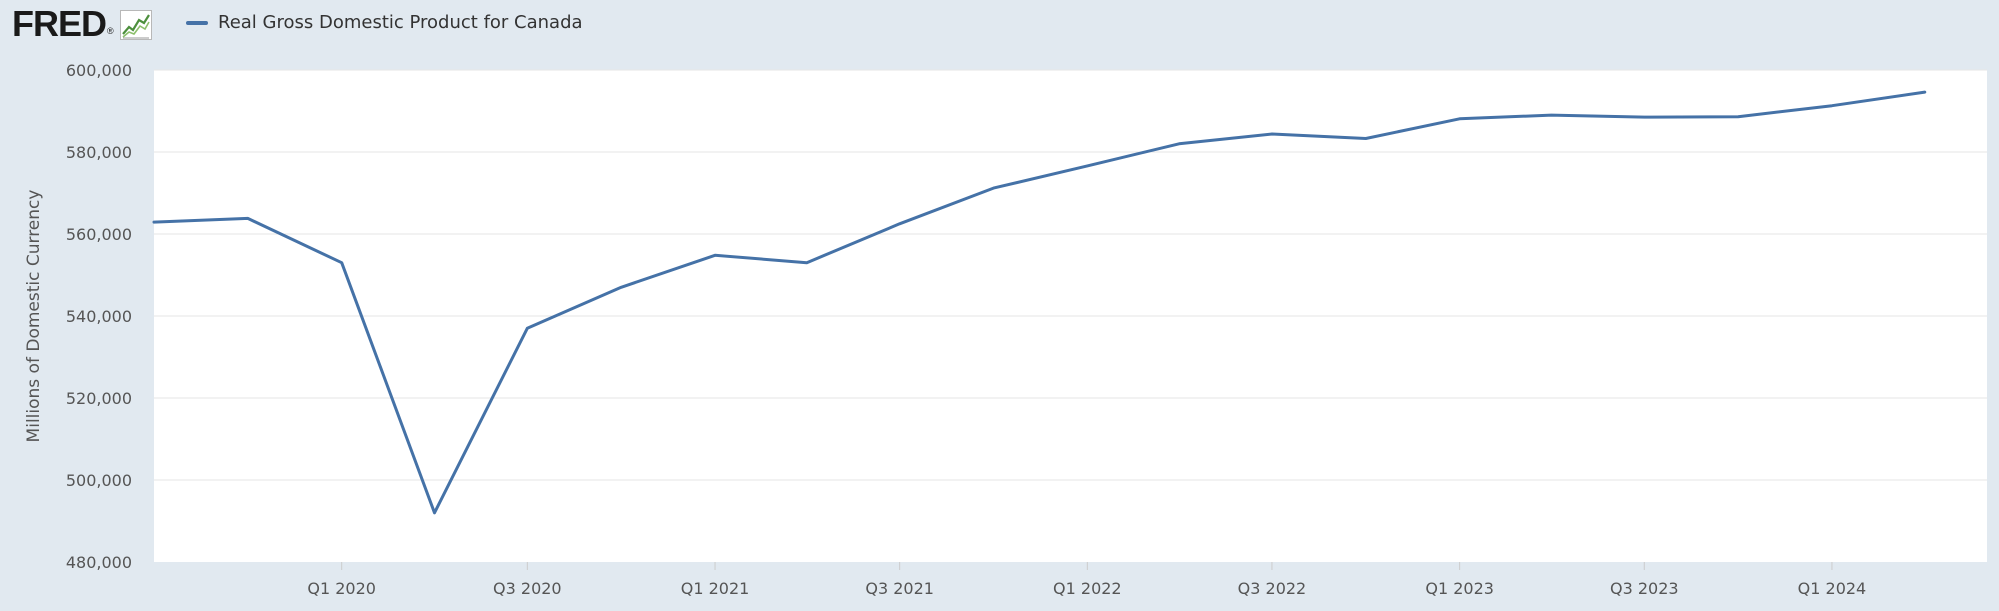 The image size is (1999, 611). Describe the element at coordinates (341, 588) in the screenshot. I see `x-tick-label: Q1 2020` at that location.